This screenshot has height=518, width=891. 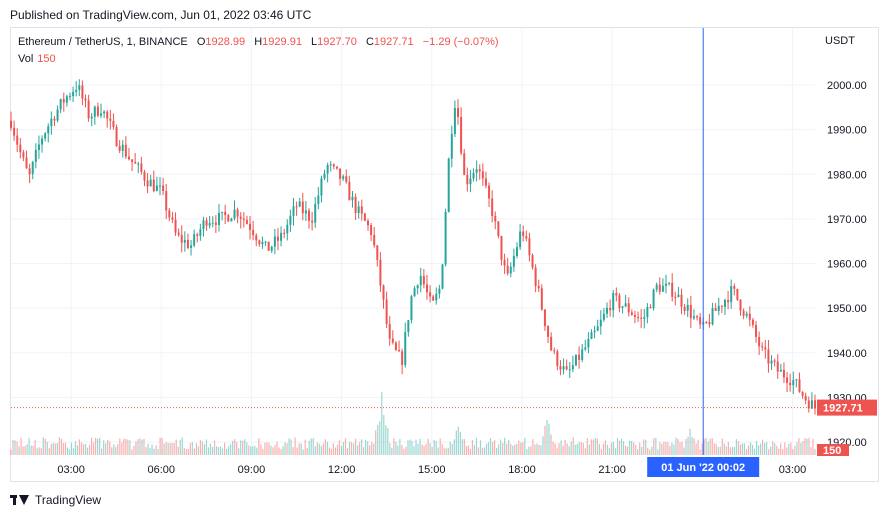 What do you see at coordinates (847, 354) in the screenshot?
I see `y-tick-label: 1940.00` at bounding box center [847, 354].